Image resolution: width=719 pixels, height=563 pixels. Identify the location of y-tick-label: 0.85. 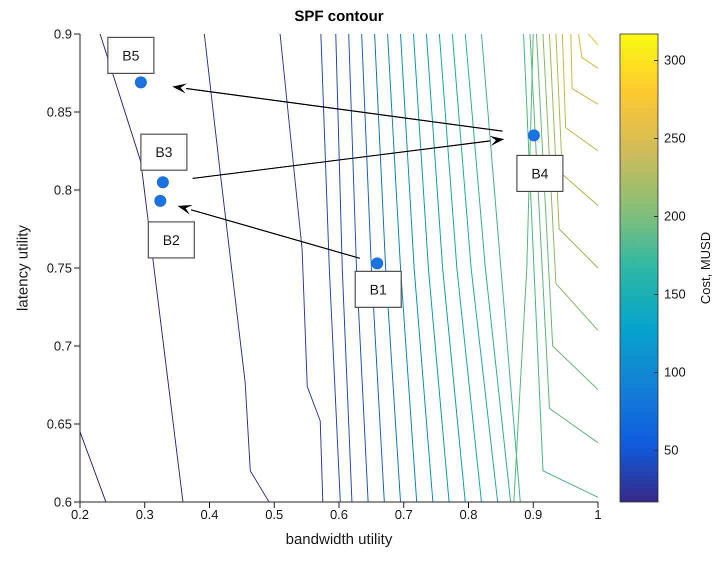
(59, 112).